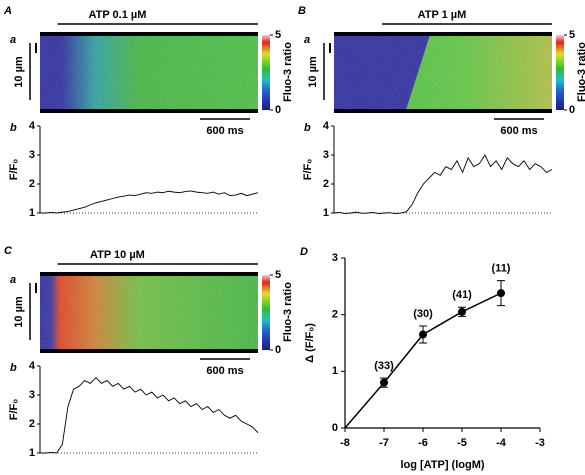  What do you see at coordinates (8, 251) in the screenshot?
I see `panel-letter: C` at bounding box center [8, 251].